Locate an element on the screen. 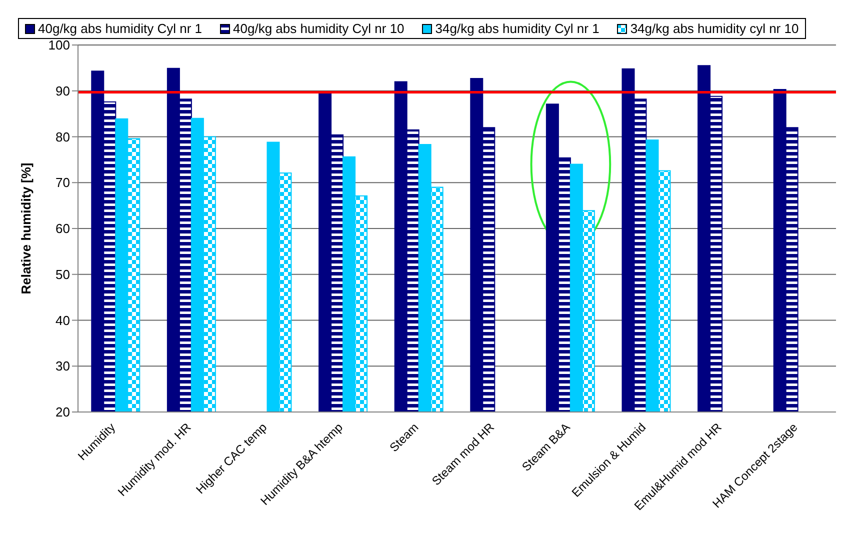  y-tick-label: 40 is located at coordinates (63, 320).